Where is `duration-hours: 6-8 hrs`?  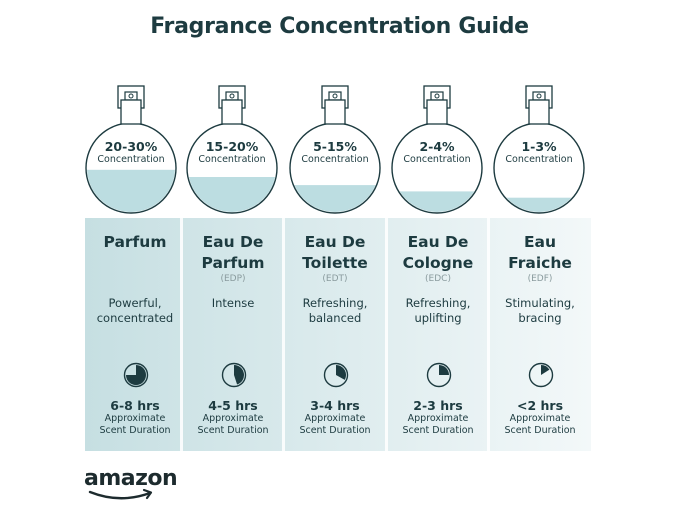
duration-hours: 6-8 hrs is located at coordinates (135, 405).